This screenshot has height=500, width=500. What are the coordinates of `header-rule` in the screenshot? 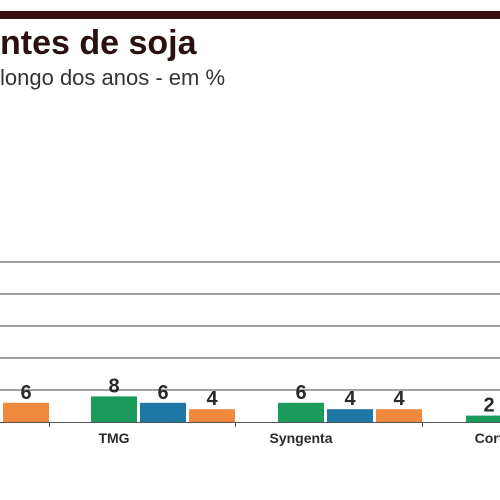 It's located at (250, 15).